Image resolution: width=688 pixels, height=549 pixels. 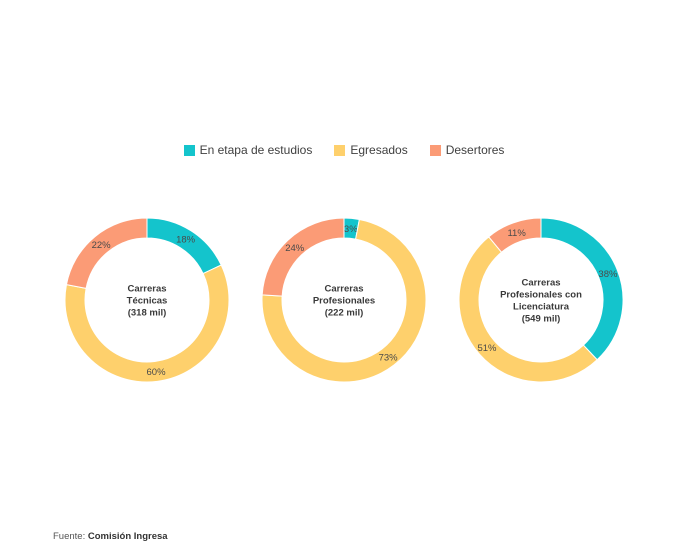 What do you see at coordinates (608, 274) in the screenshot?
I see `donut-3-slice-1-label: 38%` at bounding box center [608, 274].